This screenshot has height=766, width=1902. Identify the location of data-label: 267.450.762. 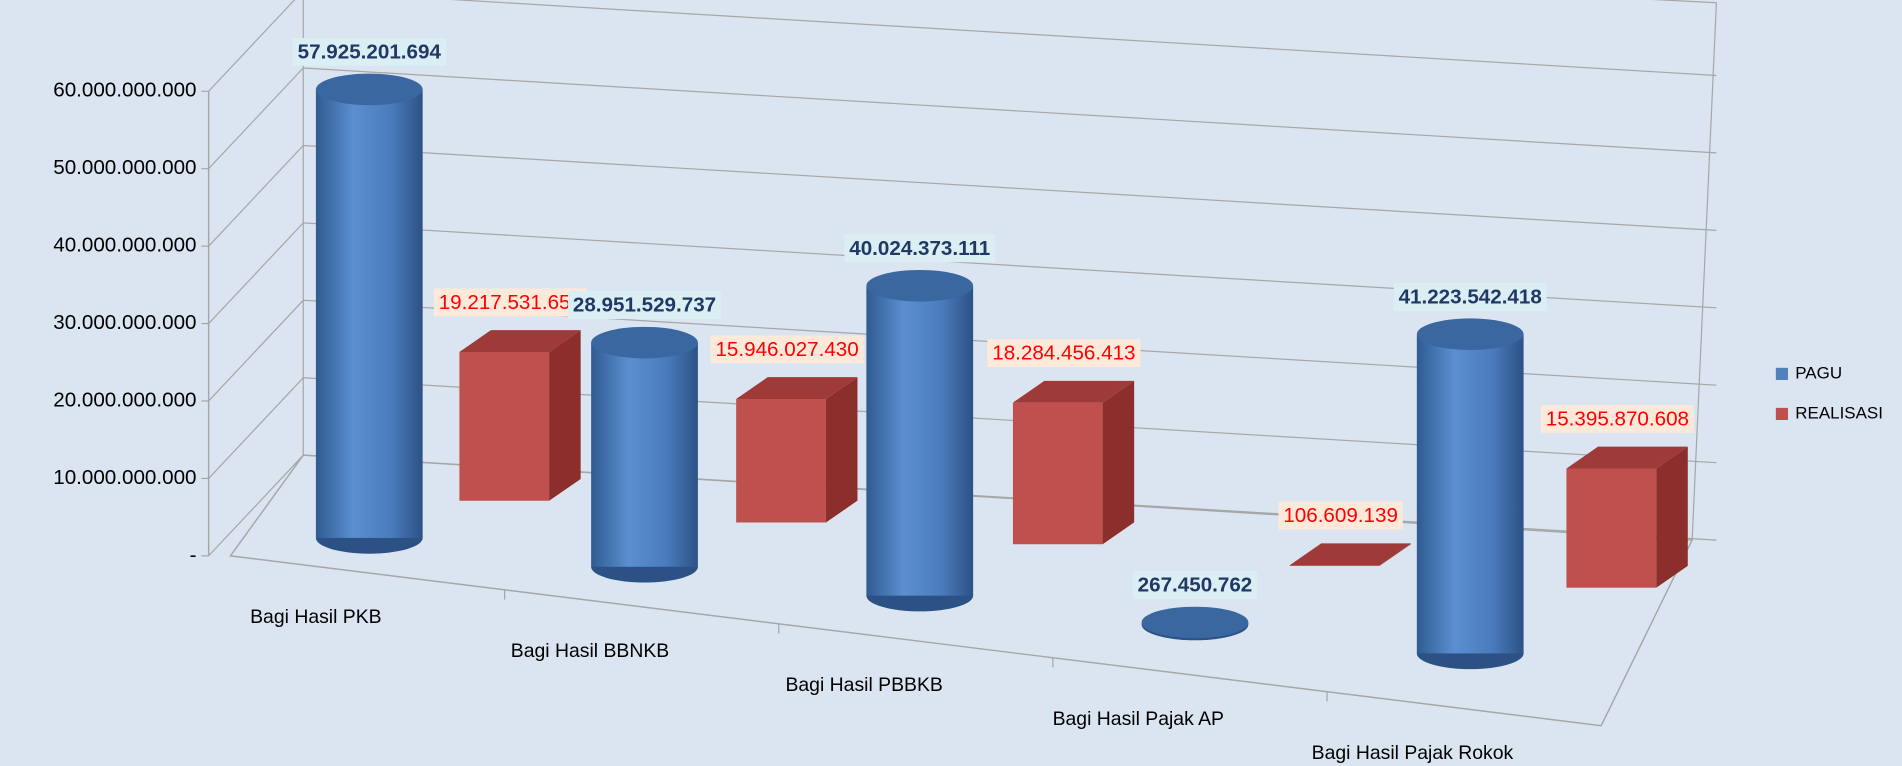
(1195, 585).